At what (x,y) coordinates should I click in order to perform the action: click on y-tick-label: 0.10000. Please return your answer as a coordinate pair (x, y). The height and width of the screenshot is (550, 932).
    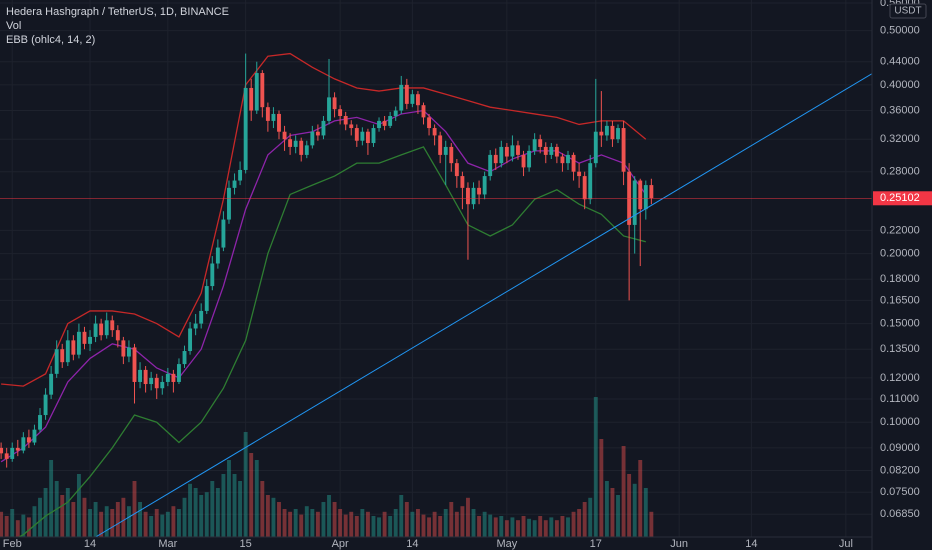
    Looking at the image, I should click on (900, 422).